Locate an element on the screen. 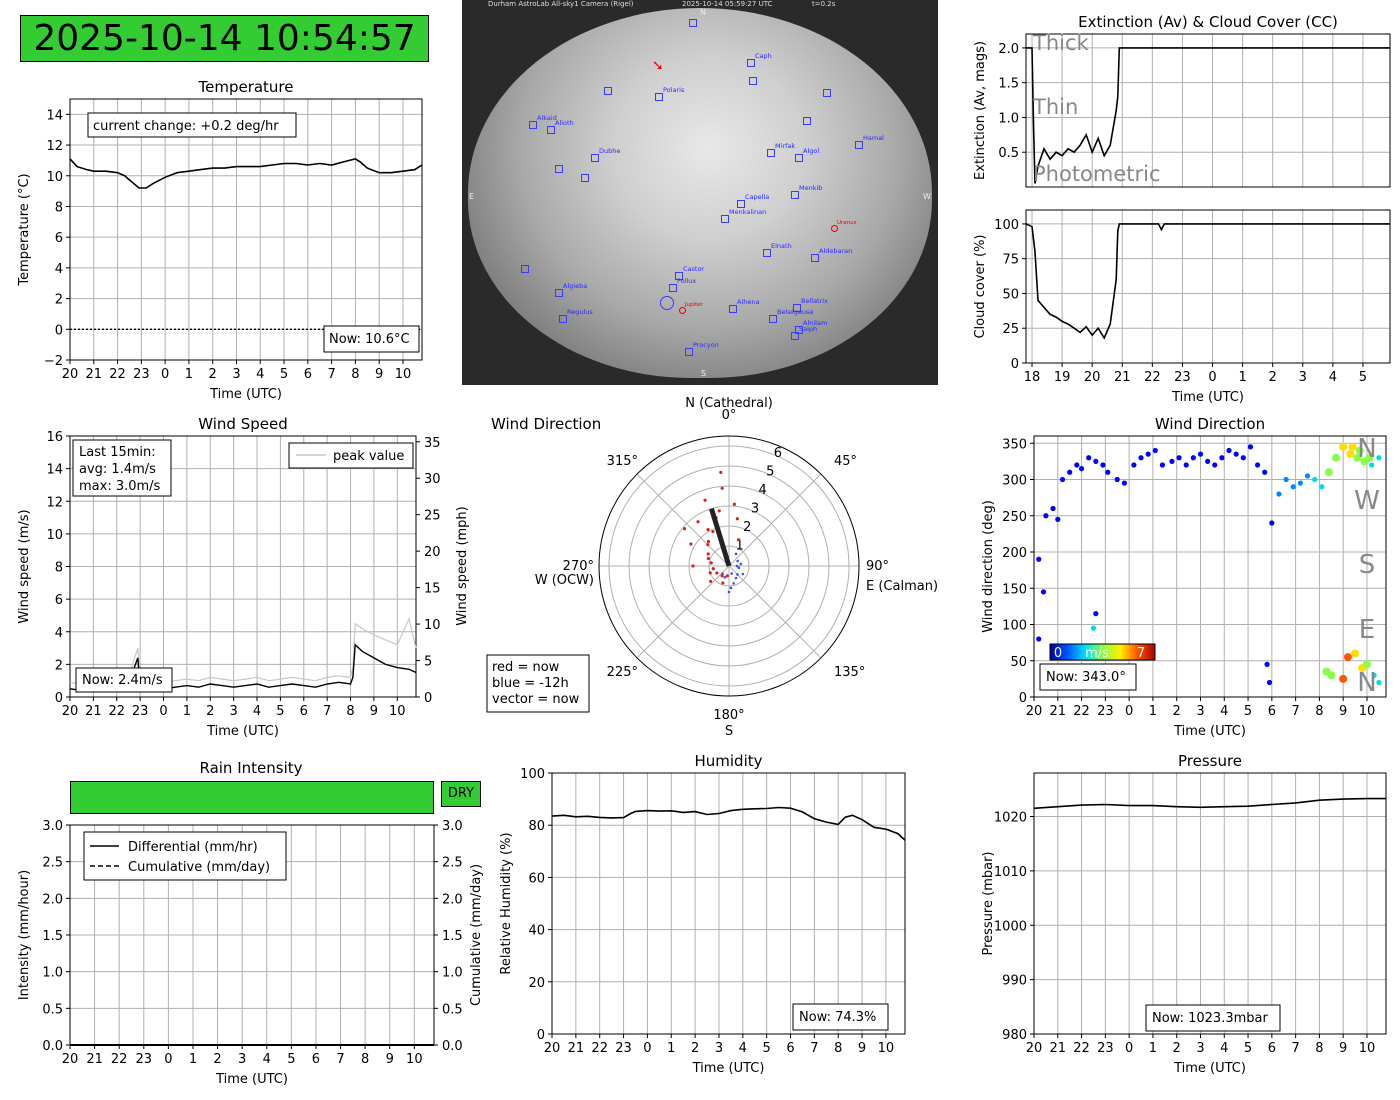  planet-marker is located at coordinates (834, 228).